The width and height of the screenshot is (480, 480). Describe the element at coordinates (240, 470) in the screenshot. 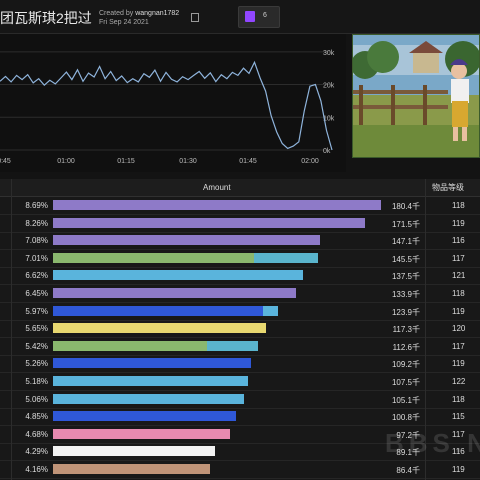

I see `table-row: 4.16% 86.4千 119` at that location.